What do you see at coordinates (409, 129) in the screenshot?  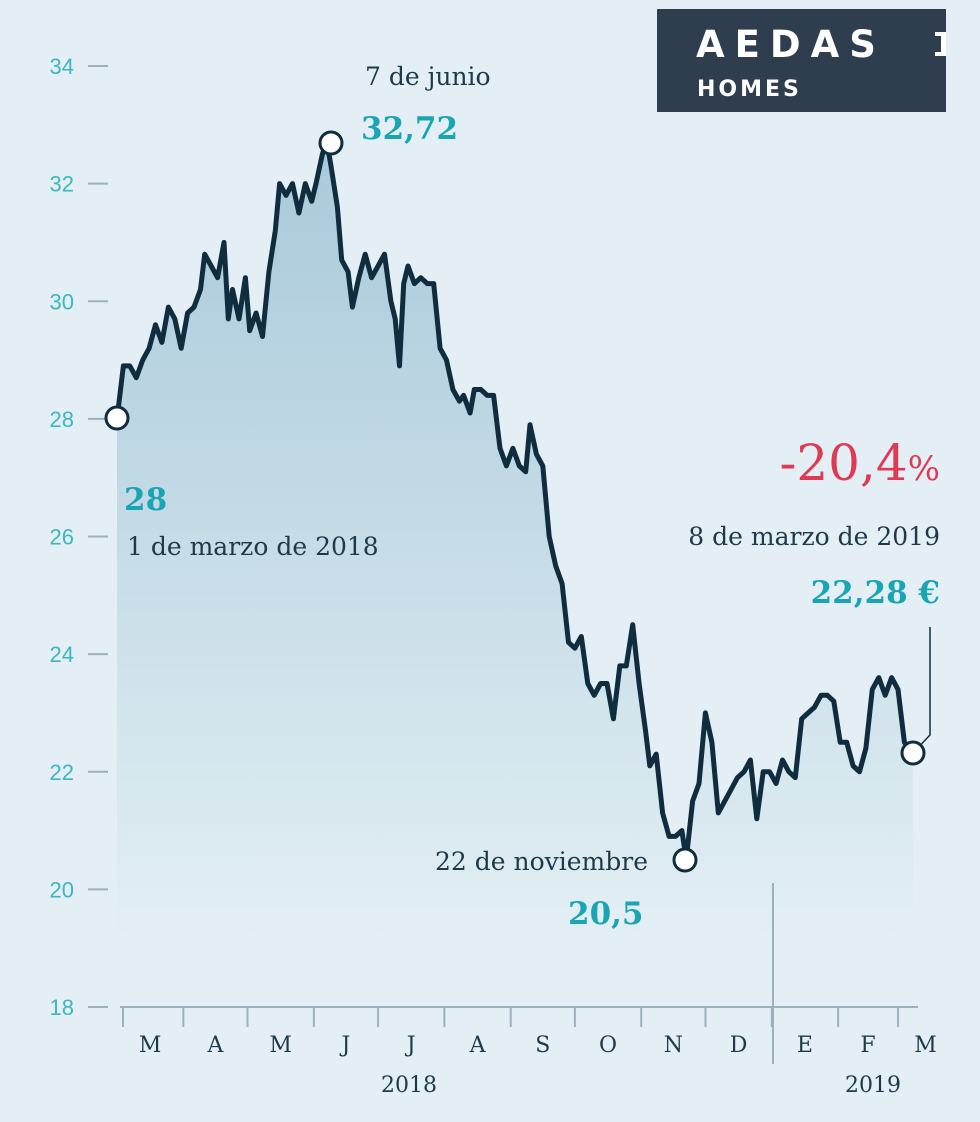 I see `max-value: 32,72` at bounding box center [409, 129].